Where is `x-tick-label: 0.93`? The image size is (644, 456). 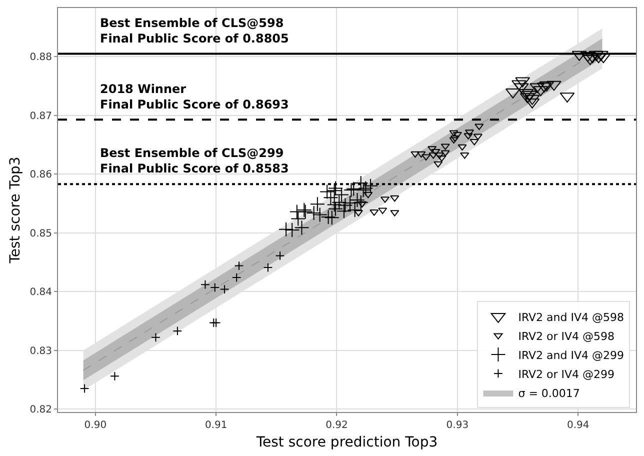 x-tick-label: 0.93 is located at coordinates (457, 425).